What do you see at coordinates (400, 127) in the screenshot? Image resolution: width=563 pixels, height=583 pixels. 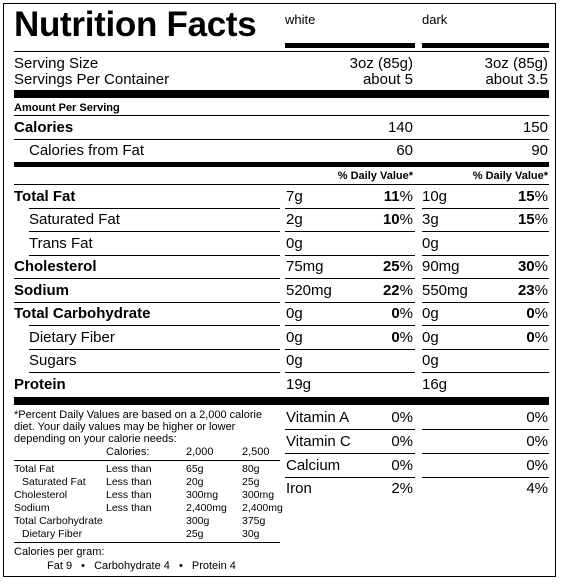 I see `calories-white: 140` at bounding box center [400, 127].